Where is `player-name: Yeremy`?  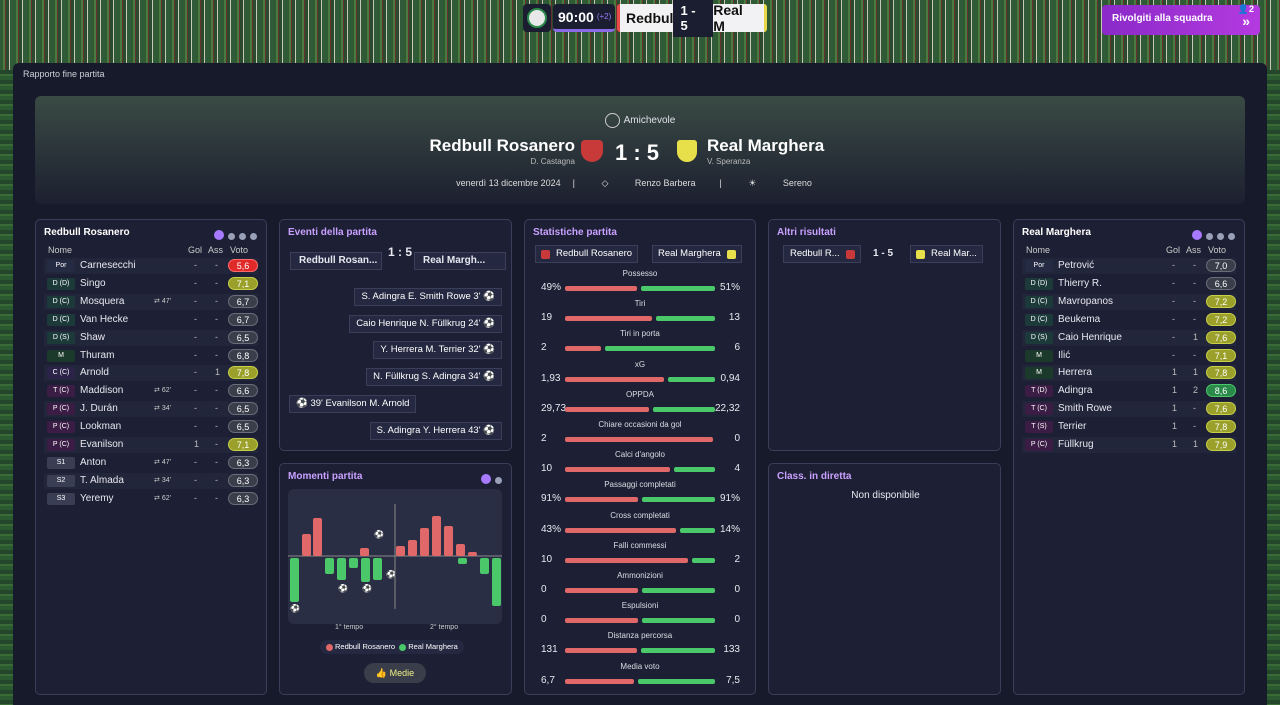 player-name: Yeremy is located at coordinates (97, 498).